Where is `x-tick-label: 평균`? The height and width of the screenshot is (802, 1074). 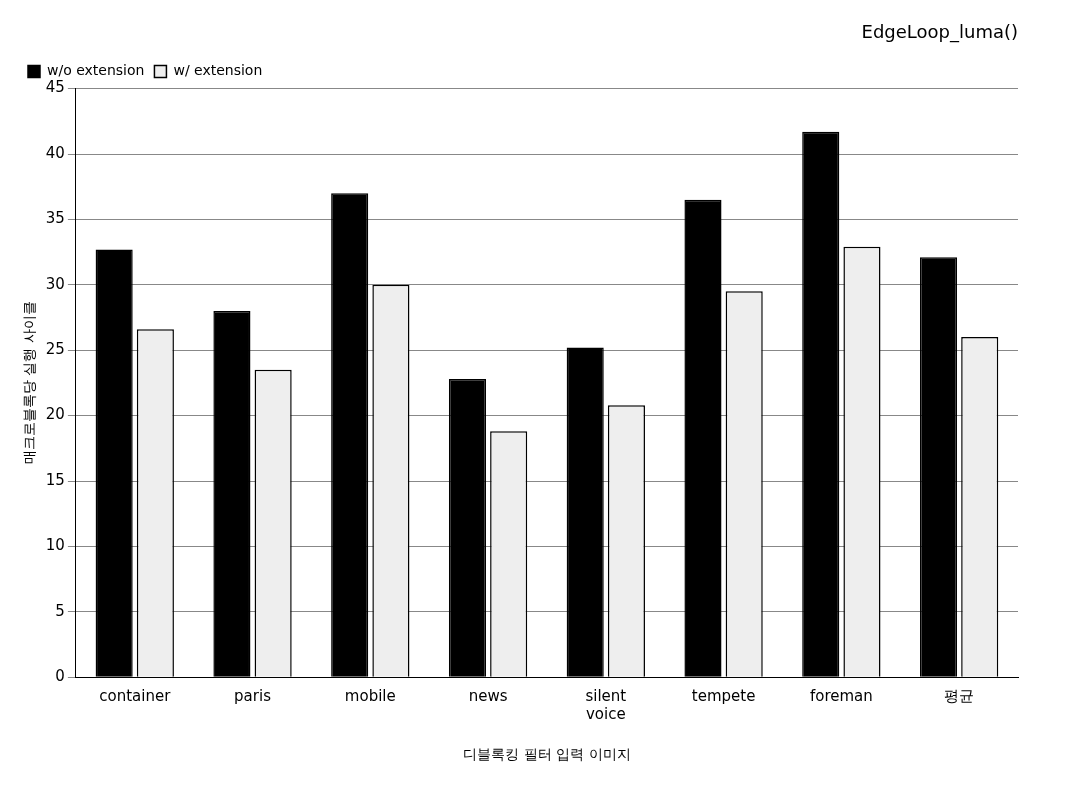 x-tick-label: 평균 is located at coordinates (959, 696).